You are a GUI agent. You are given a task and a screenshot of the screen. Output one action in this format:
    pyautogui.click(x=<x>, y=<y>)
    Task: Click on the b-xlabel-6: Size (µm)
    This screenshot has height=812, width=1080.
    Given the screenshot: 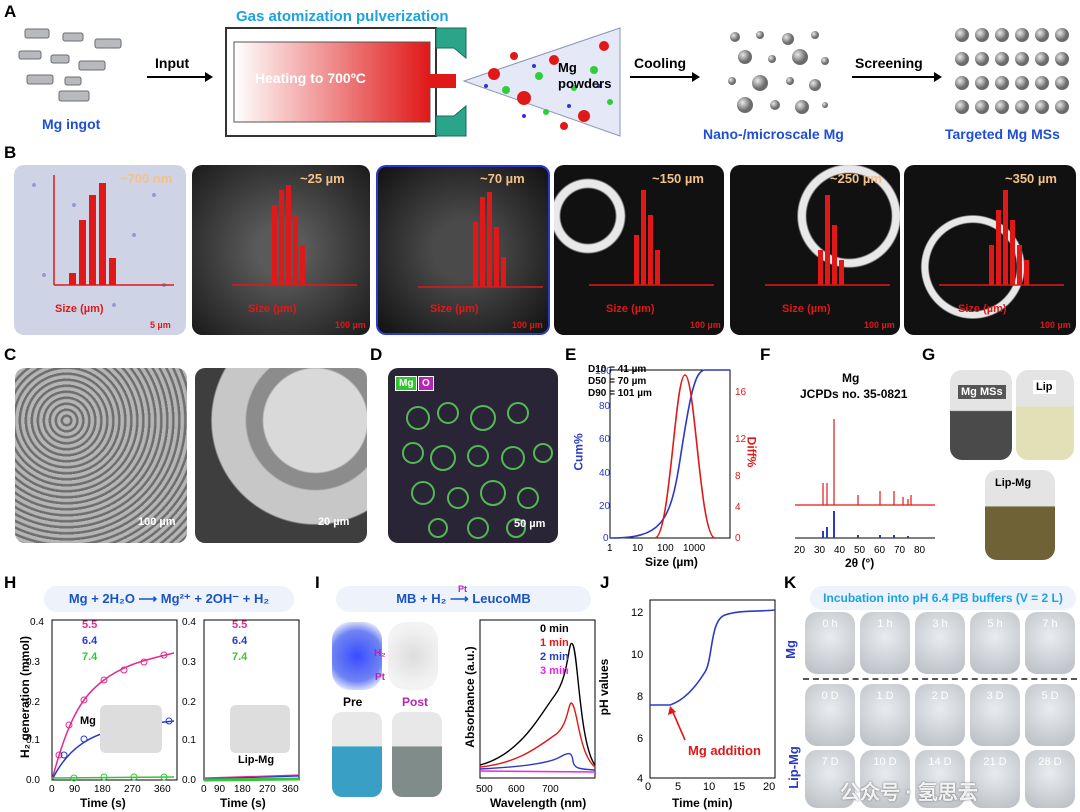 What is the action you would take?
    pyautogui.click(x=982, y=309)
    